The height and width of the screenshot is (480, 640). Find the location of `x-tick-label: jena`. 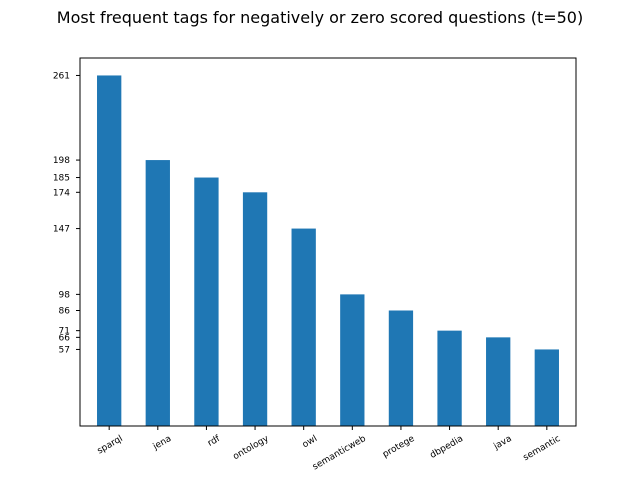

x-tick-label: jena is located at coordinates (162, 443).